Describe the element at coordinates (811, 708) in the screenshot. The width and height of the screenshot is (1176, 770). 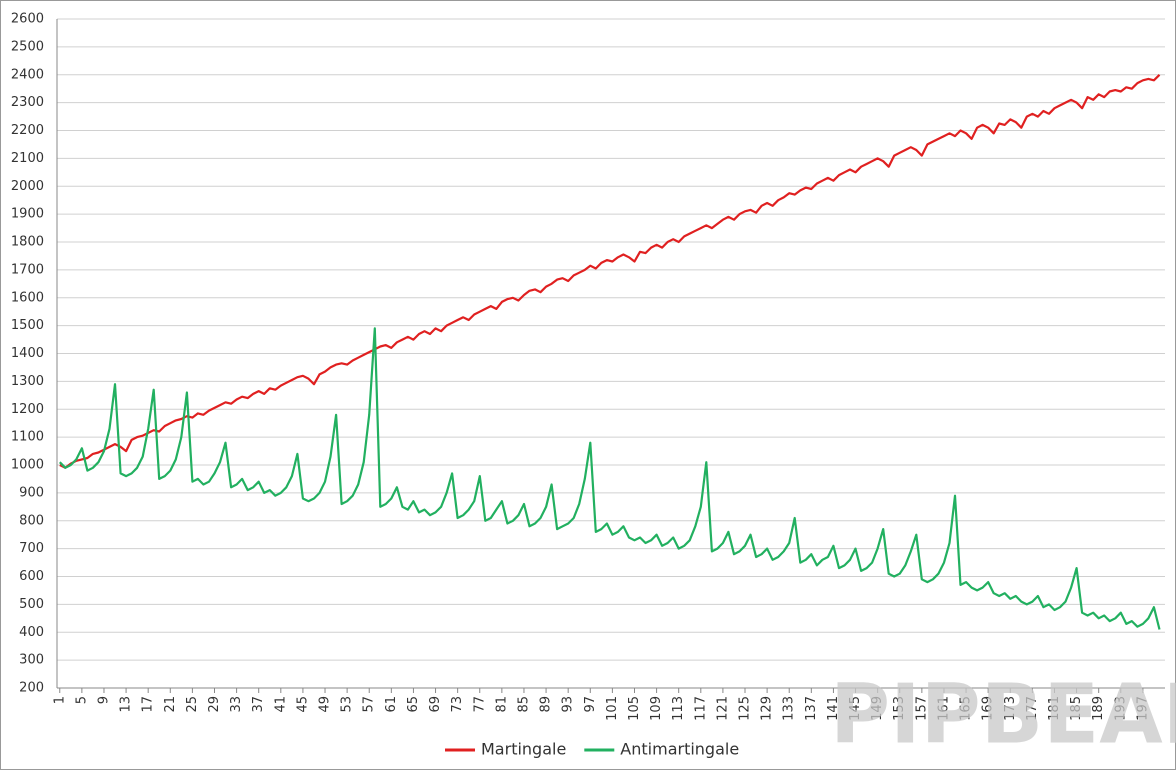
I see `x-tick-label: 137` at that location.